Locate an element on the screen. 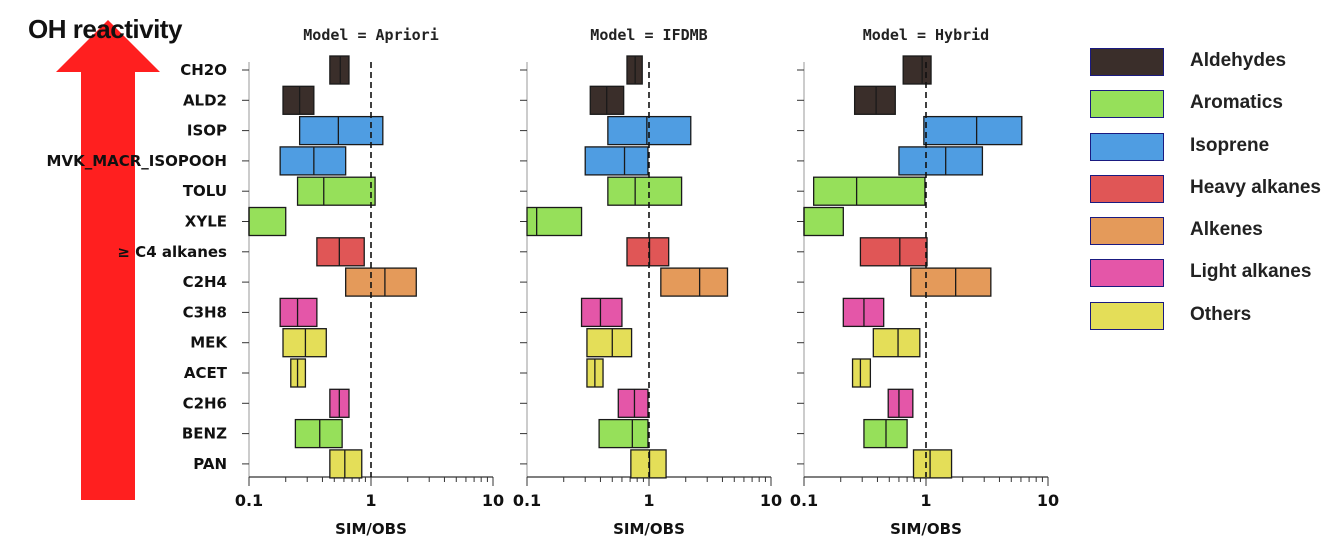 This screenshot has width=1329, height=539. legend-item-isoprene: Isoprene is located at coordinates (1207, 153).